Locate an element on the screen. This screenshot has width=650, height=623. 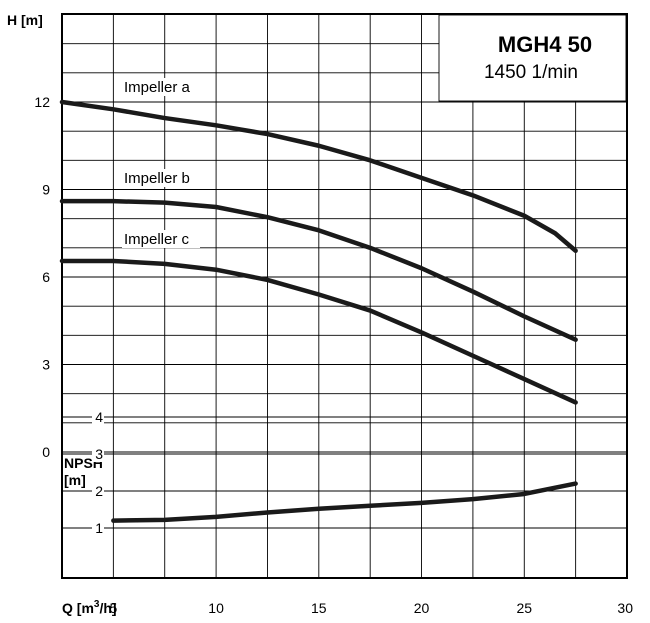
x-tick-label: 15 is located at coordinates (319, 608).